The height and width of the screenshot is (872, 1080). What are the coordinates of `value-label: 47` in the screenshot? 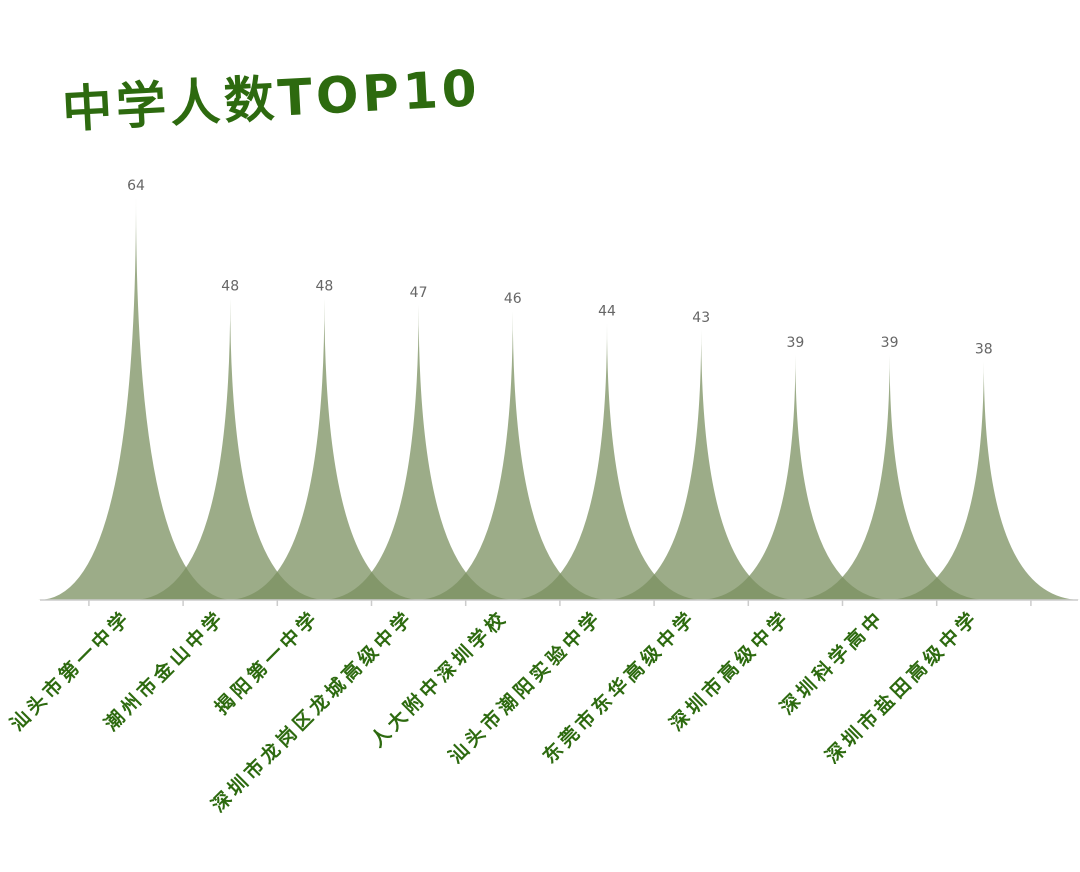 It's located at (419, 293).